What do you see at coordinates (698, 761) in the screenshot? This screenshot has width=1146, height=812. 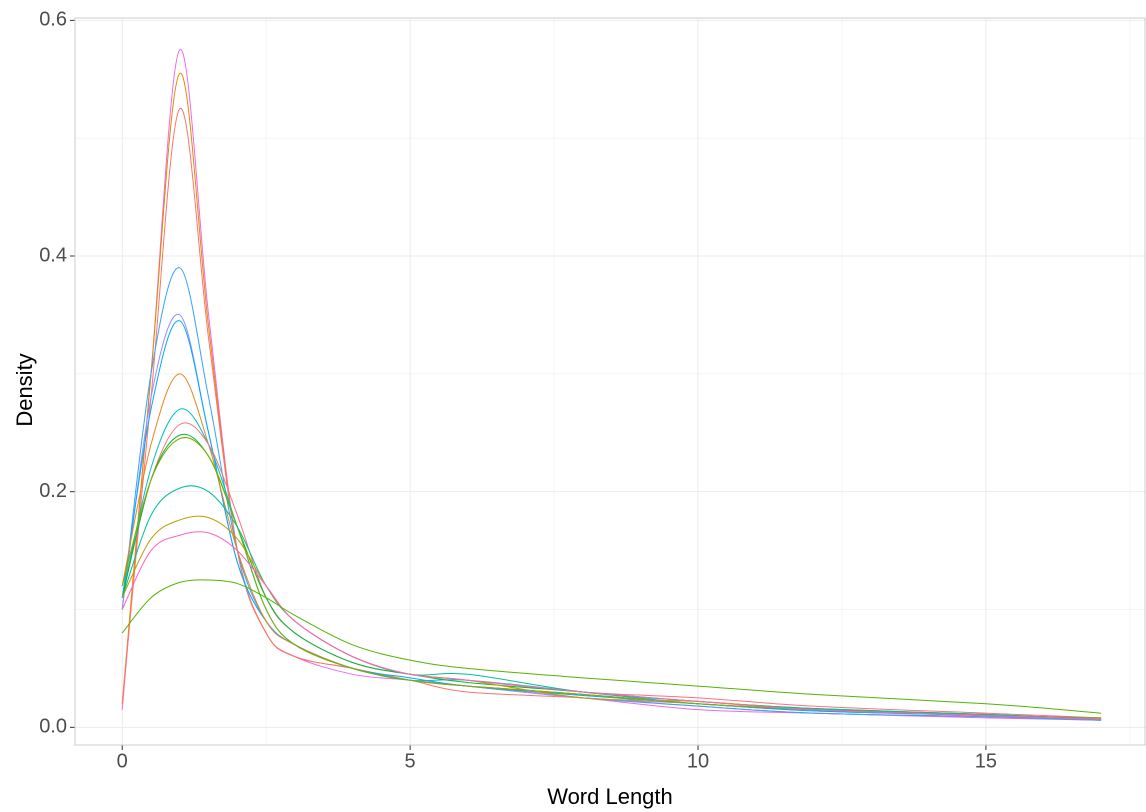 I see `x-tick-label: 10` at bounding box center [698, 761].